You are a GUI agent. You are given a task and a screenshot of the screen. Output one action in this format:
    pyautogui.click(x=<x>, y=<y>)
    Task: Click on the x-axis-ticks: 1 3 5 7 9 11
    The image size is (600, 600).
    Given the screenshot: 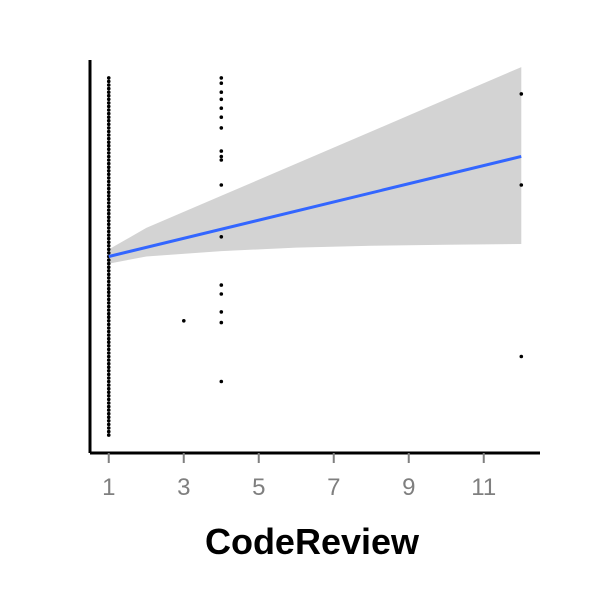 What is the action you would take?
    pyautogui.click(x=299, y=477)
    